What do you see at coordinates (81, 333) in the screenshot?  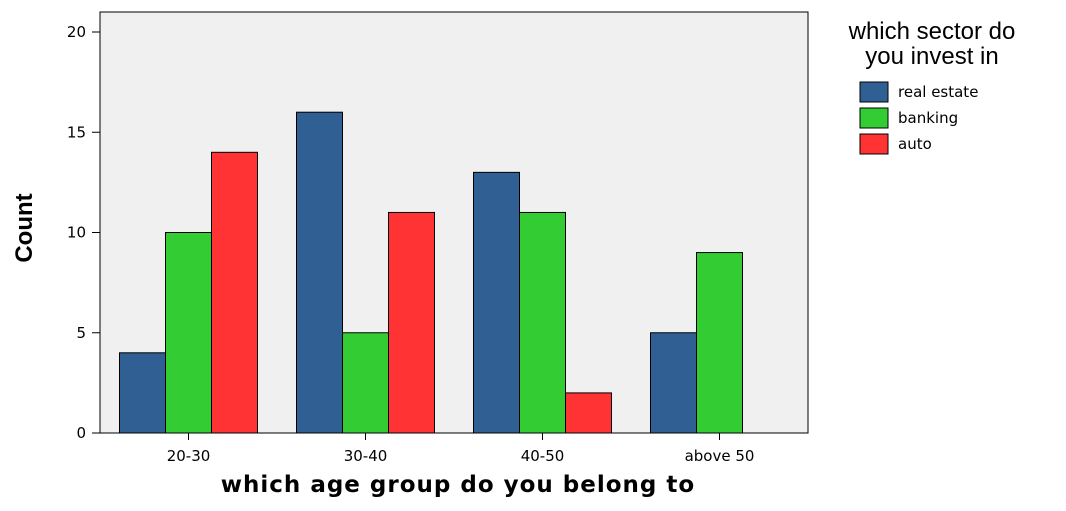 I see `y-tick-label-5: 5` at bounding box center [81, 333].